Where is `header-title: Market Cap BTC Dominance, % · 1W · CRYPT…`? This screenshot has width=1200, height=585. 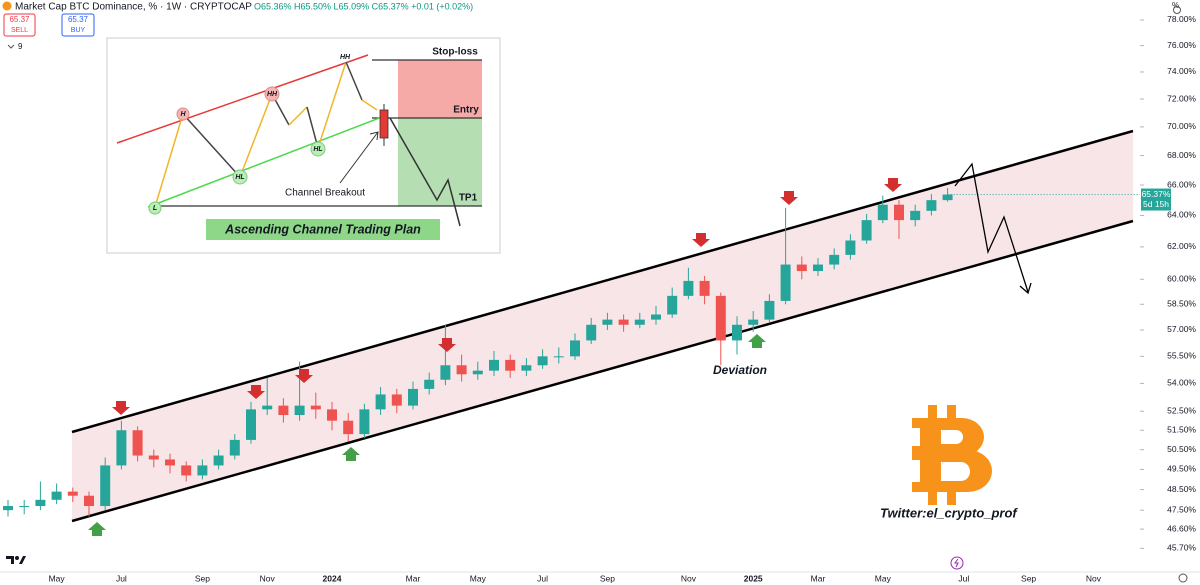 header-title: Market Cap BTC Dominance, % · 1W · CRYPT… is located at coordinates (133, 7).